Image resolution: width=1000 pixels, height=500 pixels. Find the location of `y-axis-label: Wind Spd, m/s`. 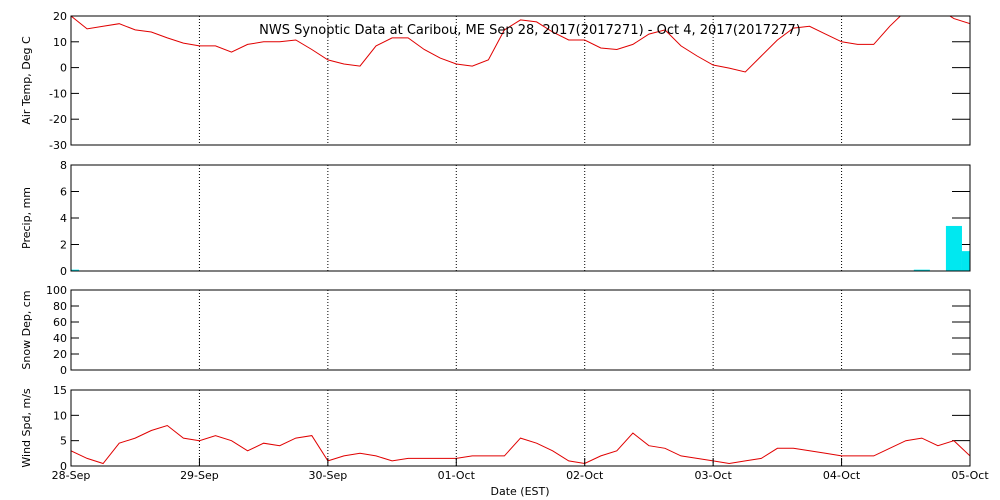

y-axis-label: Wind Spd, m/s is located at coordinates (26, 428).